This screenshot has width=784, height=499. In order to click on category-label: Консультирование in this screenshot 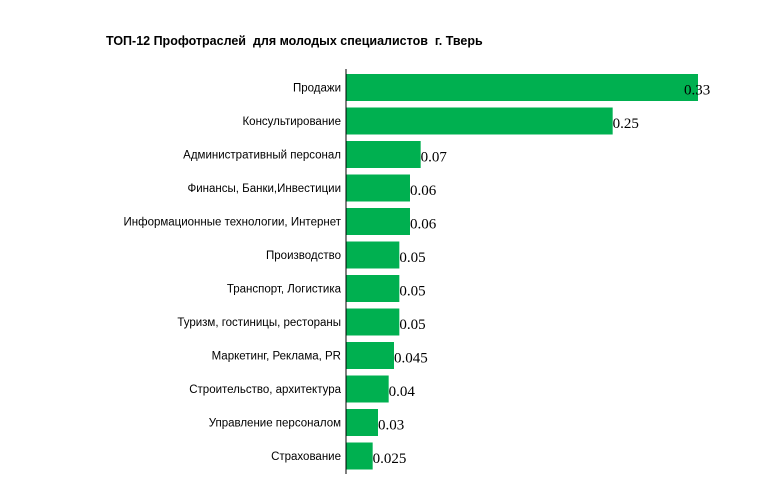, I will do `click(291, 122)`.